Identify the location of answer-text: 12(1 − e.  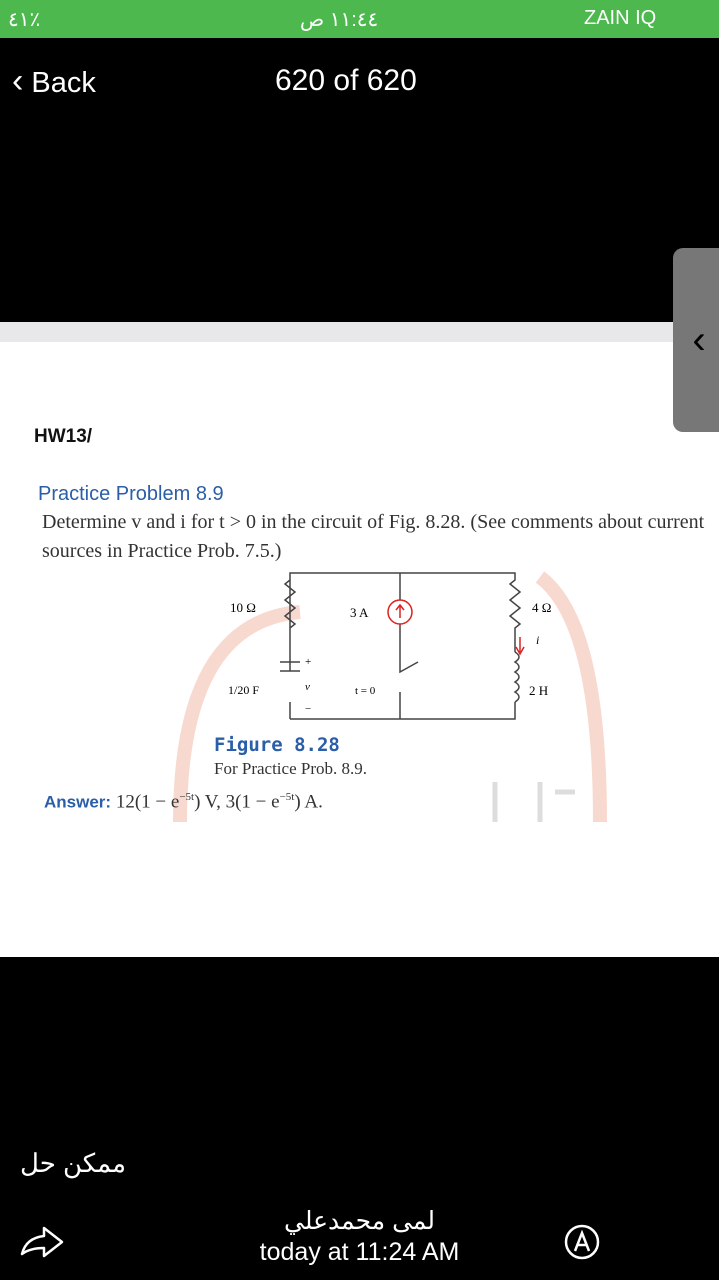
(147, 802).